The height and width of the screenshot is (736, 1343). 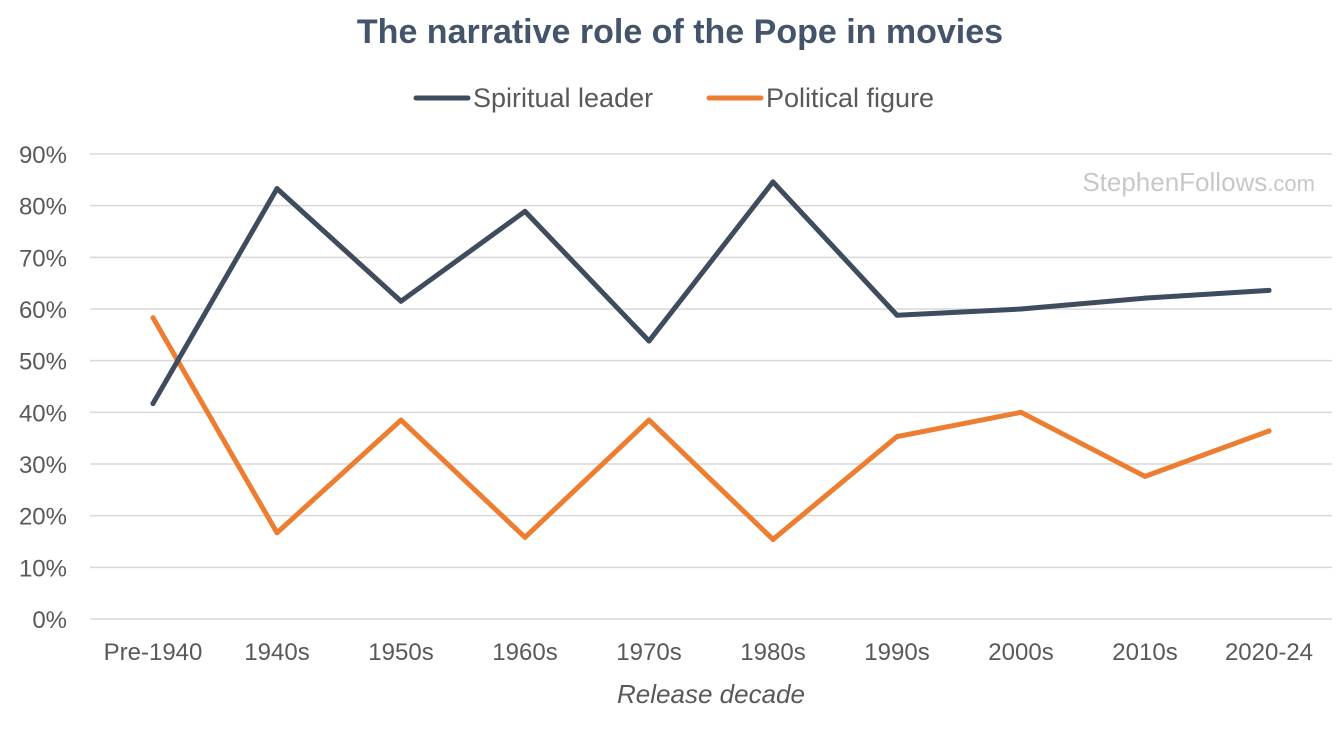 What do you see at coordinates (896, 652) in the screenshot?
I see `x-tick-label: 1990s` at bounding box center [896, 652].